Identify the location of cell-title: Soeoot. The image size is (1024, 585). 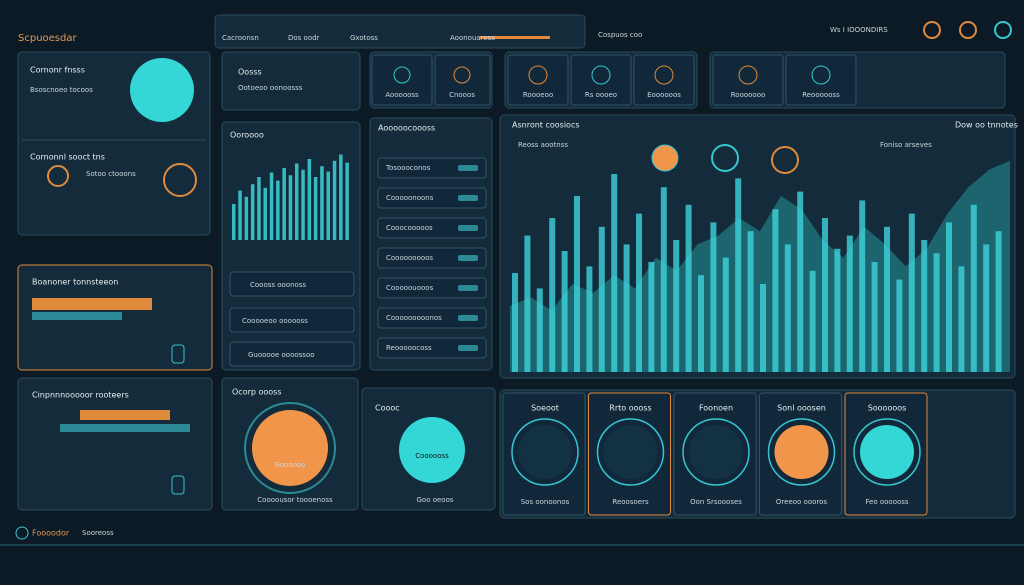
(545, 408).